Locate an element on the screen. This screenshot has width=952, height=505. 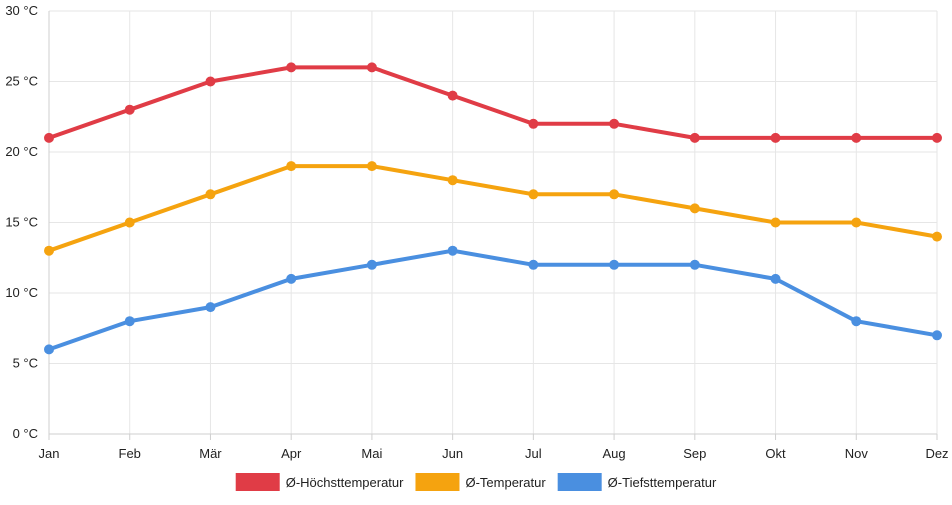
y-axis-ticks: 0 °C 5 °C 10 °C 15 °C 20 °C 25 °C 30 °C is located at coordinates (21, 222).